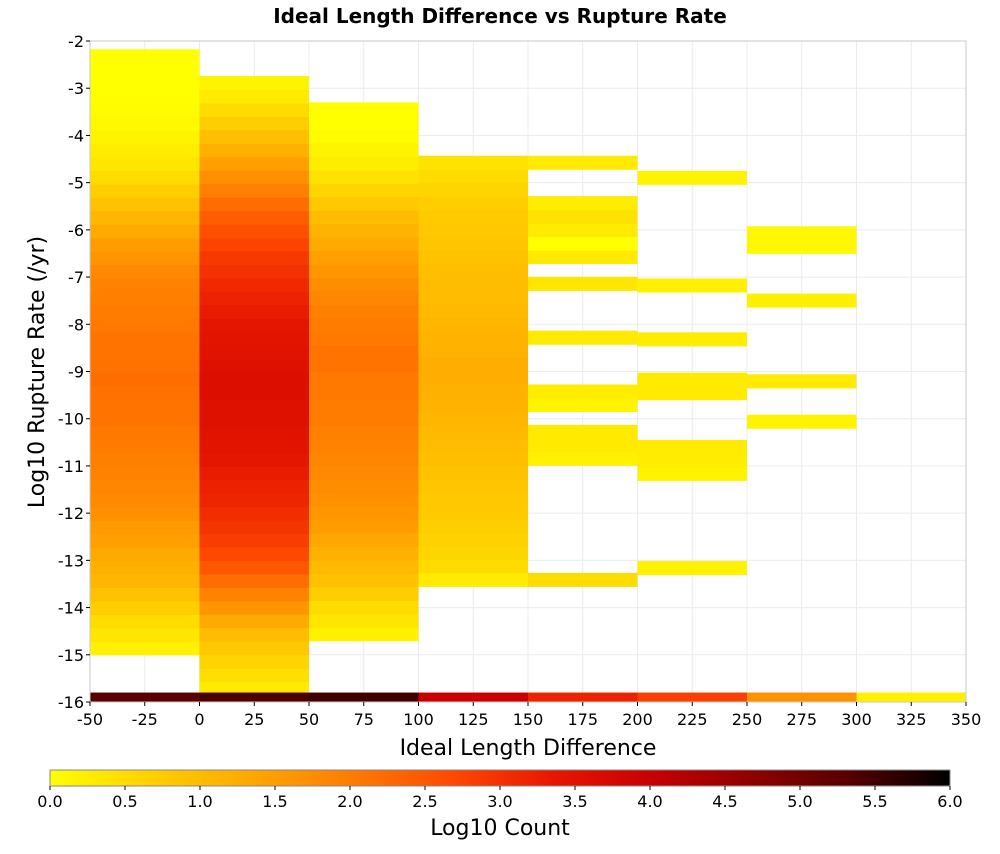 The height and width of the screenshot is (854, 1000). Describe the element at coordinates (49, 801) in the screenshot. I see `colorbar-tick-label: 0.0` at that location.